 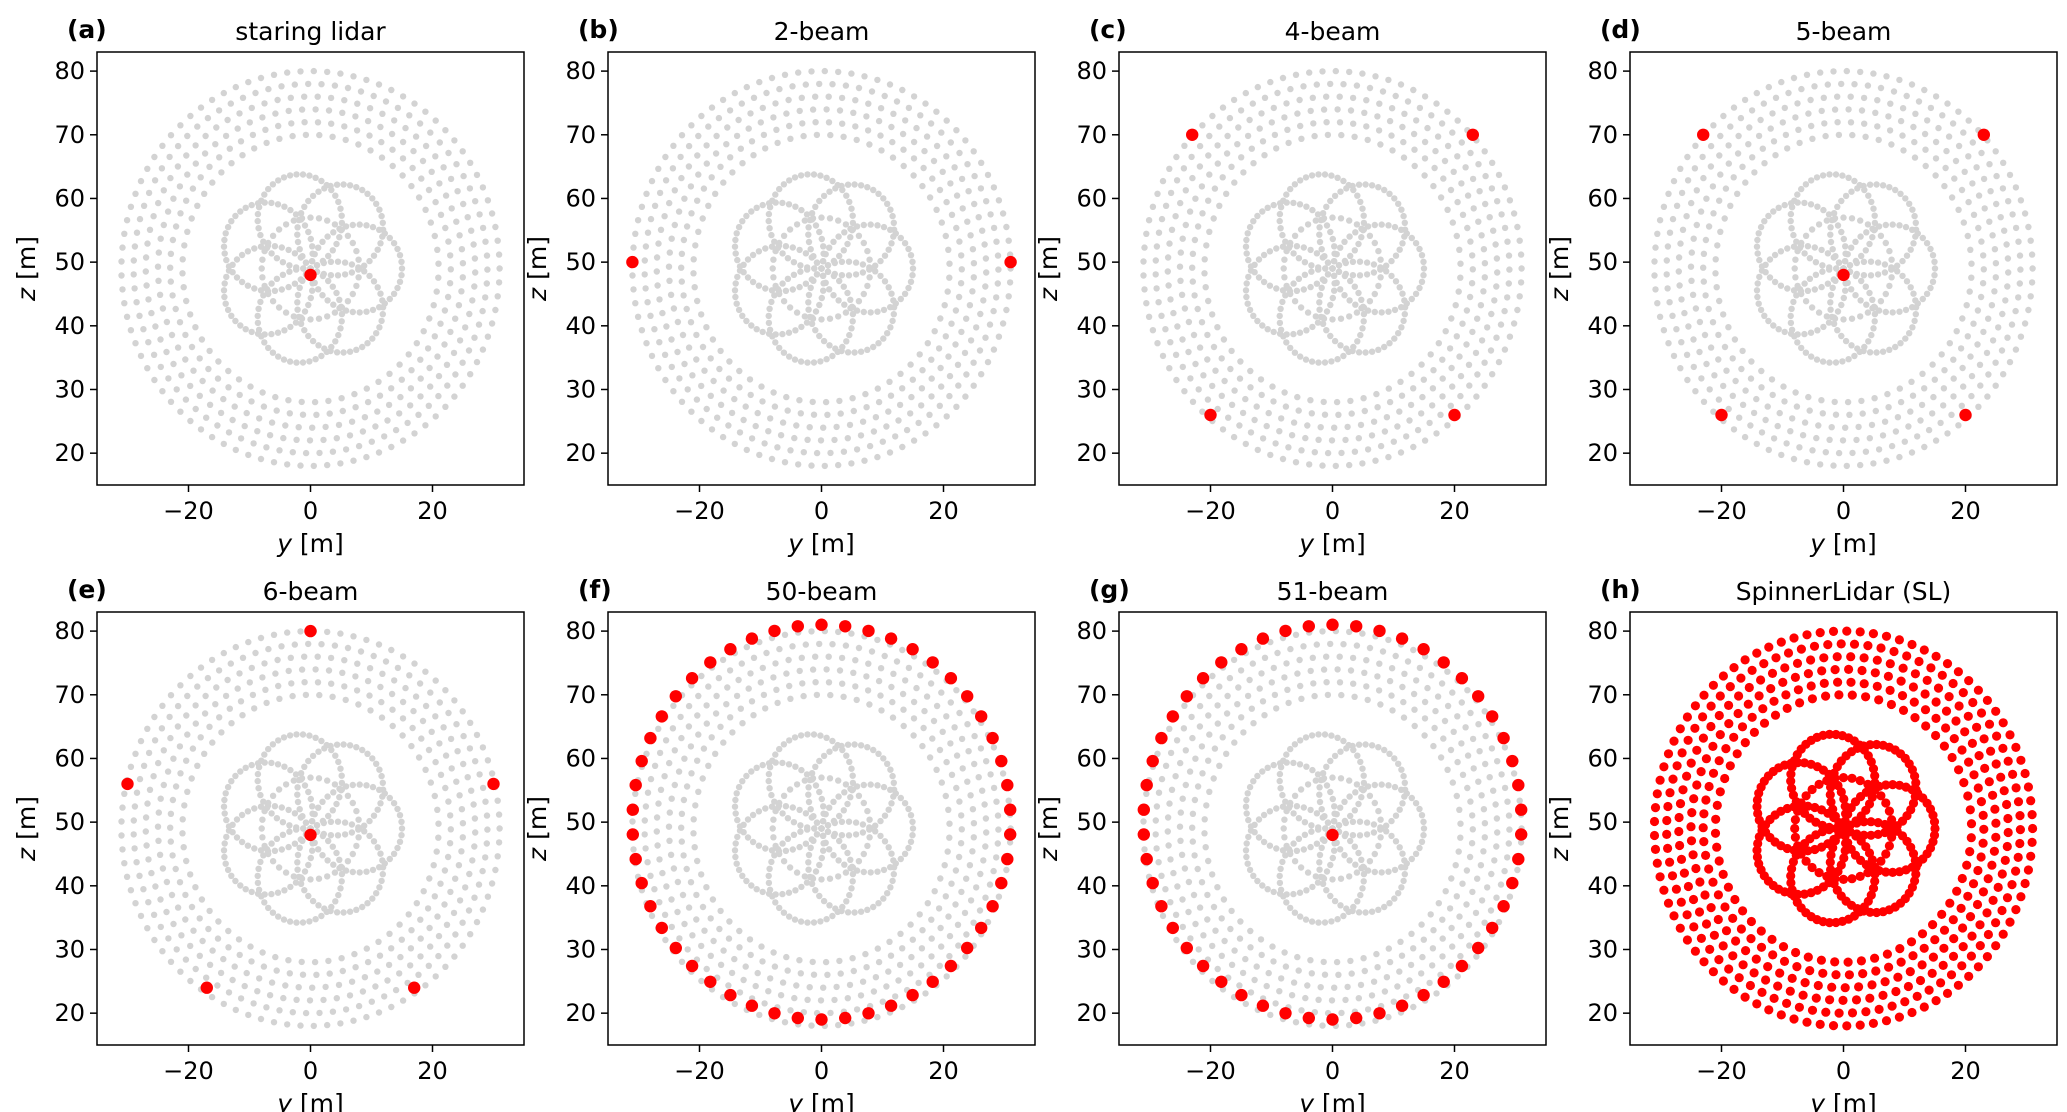 I want to click on y-axis-label: z [m], so click(x=1559, y=269).